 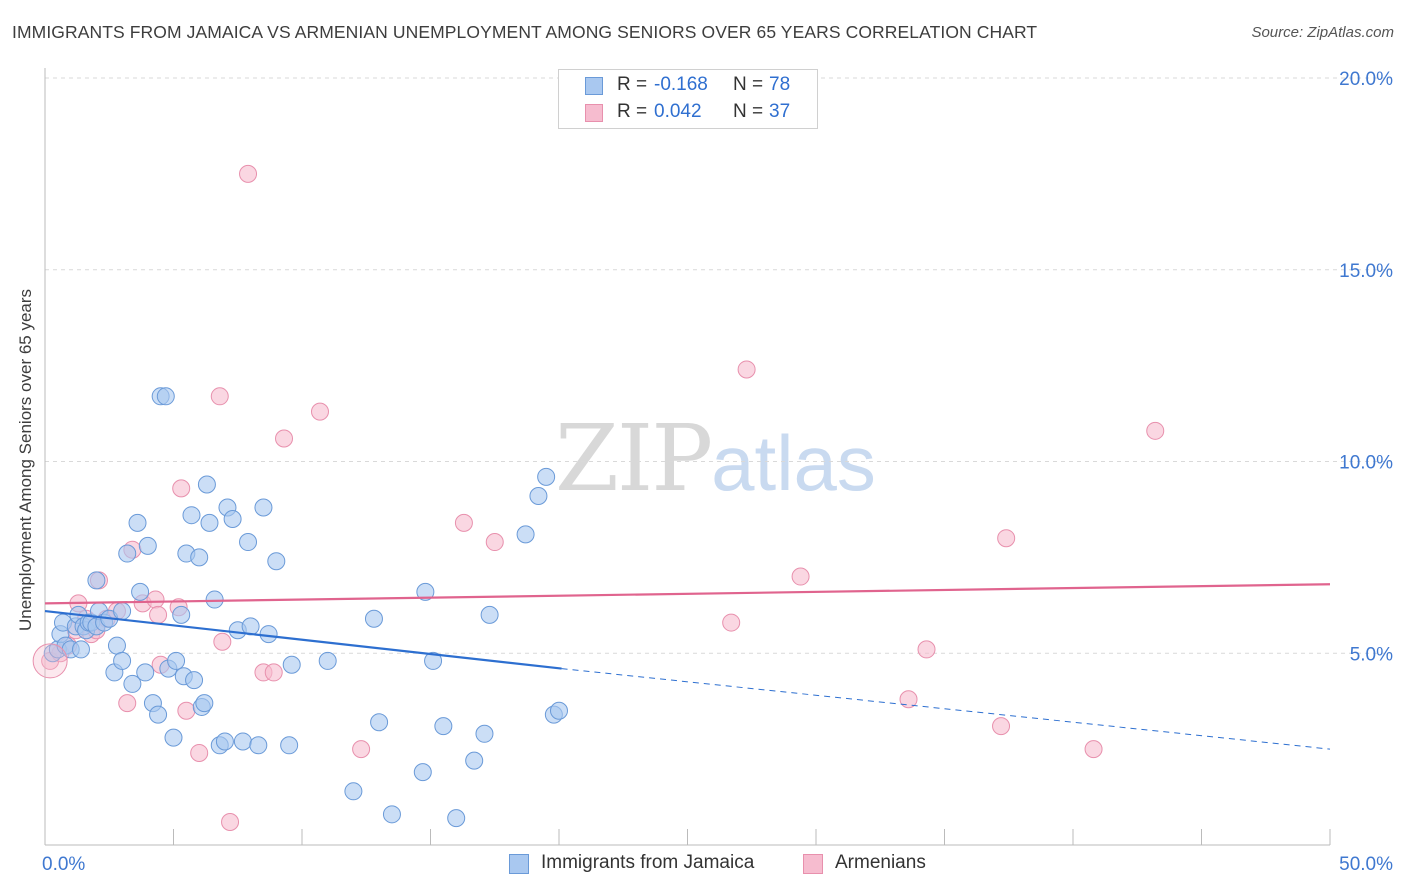 I want to click on armenians-point-large, so click(x=50, y=661).